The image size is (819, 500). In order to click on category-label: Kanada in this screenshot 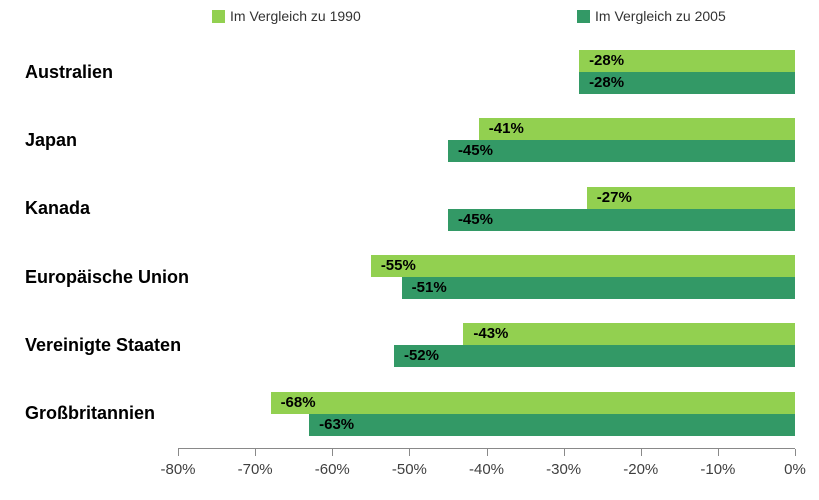, I will do `click(58, 208)`.